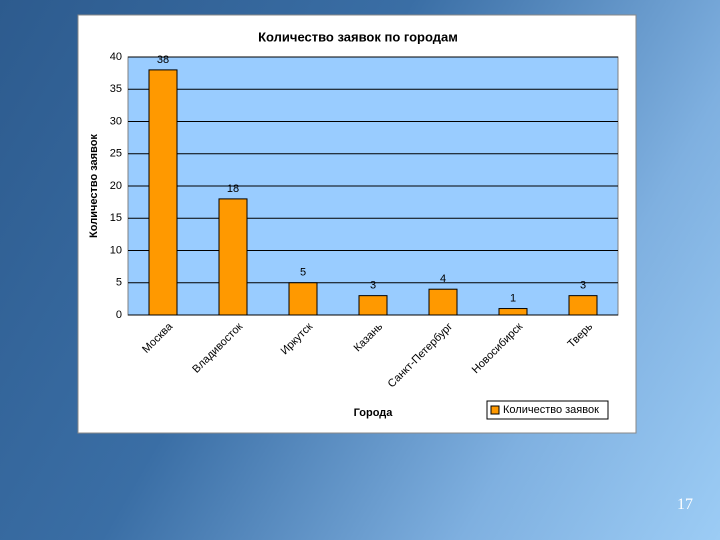 This screenshot has width=720, height=540. Describe the element at coordinates (685, 504) in the screenshot. I see `slide-number: 17` at that location.